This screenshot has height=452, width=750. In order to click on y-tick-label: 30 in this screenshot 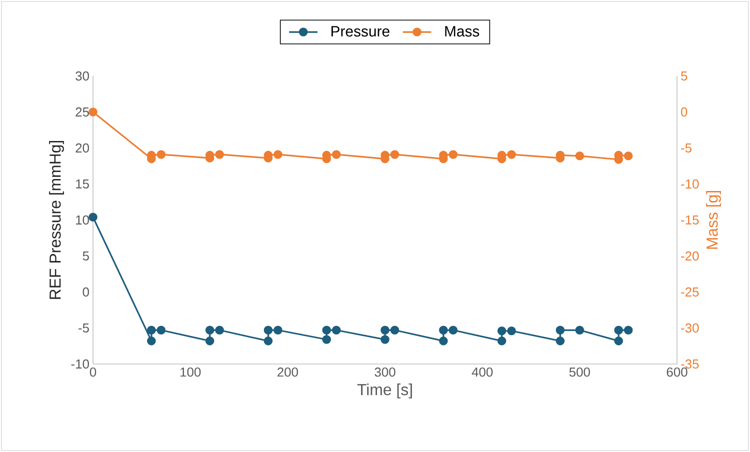, I will do `click(82, 76)`.